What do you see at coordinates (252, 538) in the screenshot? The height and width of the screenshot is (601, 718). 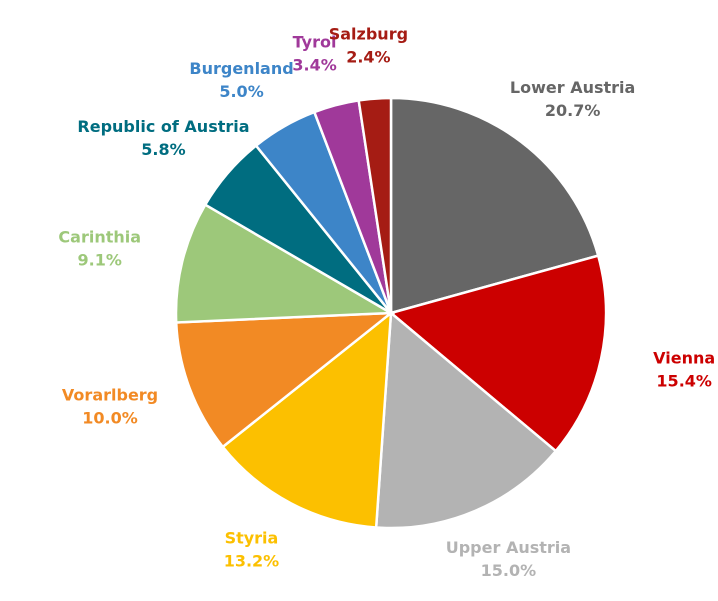 I see `slice-label: Styria` at bounding box center [252, 538].